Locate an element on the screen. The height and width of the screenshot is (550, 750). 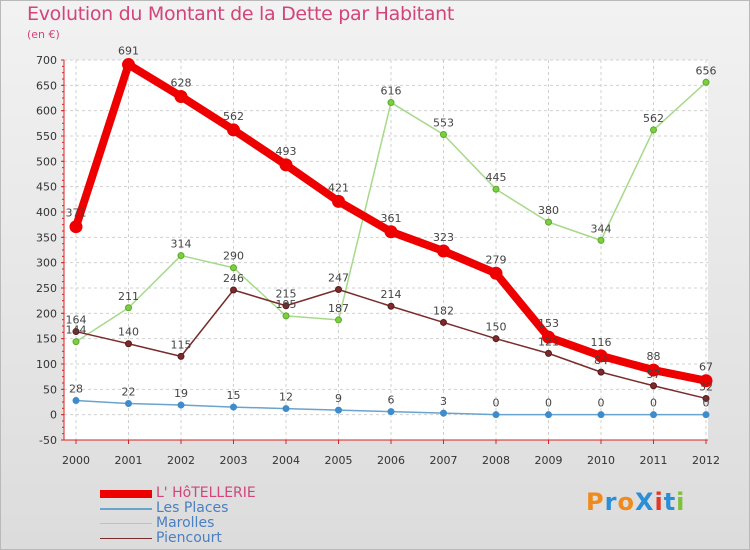
y-tick-label: 650 is located at coordinates (46, 85).